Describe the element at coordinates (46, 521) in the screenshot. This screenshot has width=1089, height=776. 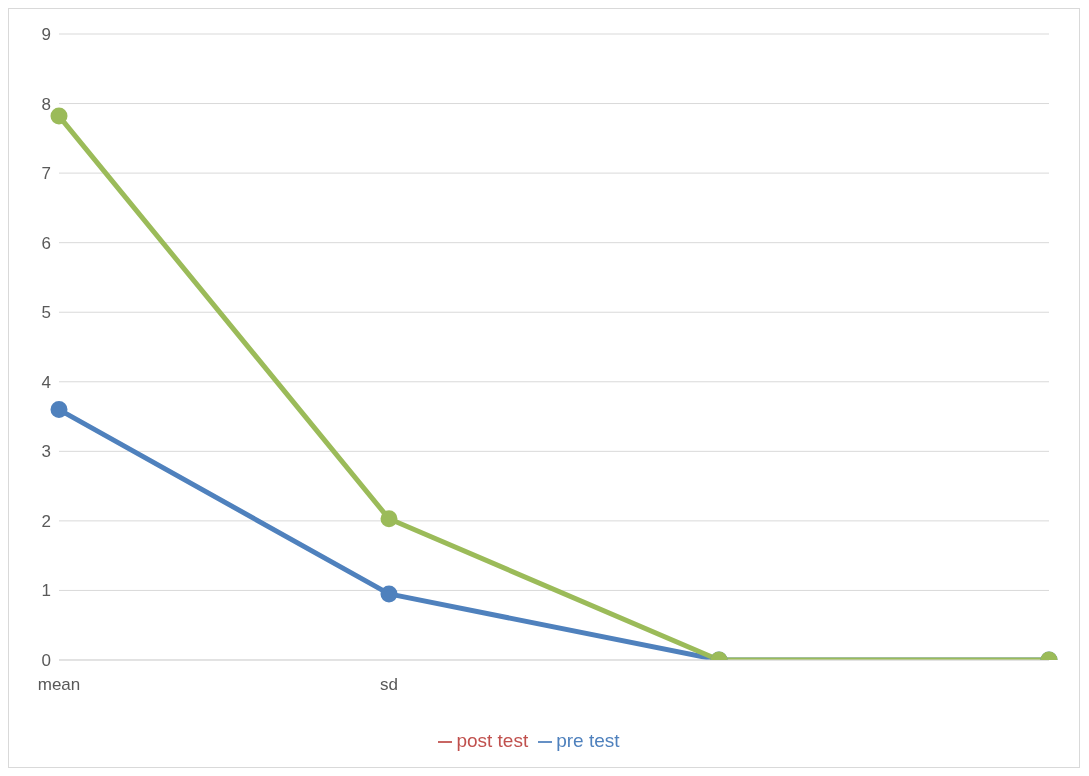
I see `y-tick-label: 2` at that location.